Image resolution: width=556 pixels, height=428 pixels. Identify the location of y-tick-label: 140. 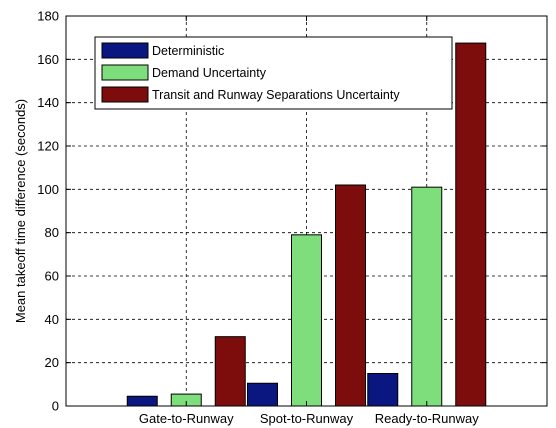
(48, 102).